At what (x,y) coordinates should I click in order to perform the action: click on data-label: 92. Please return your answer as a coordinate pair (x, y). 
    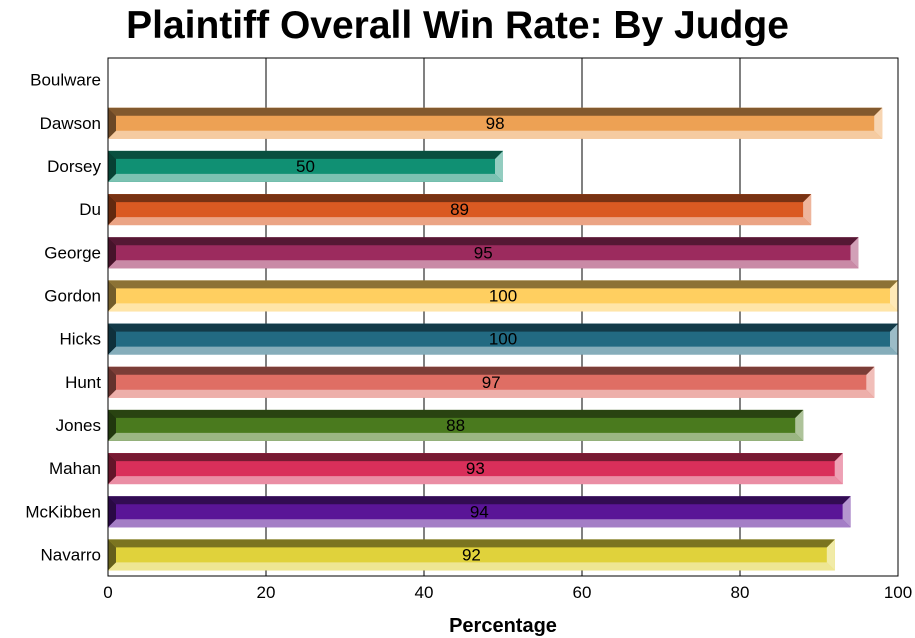
    Looking at the image, I should click on (471, 554).